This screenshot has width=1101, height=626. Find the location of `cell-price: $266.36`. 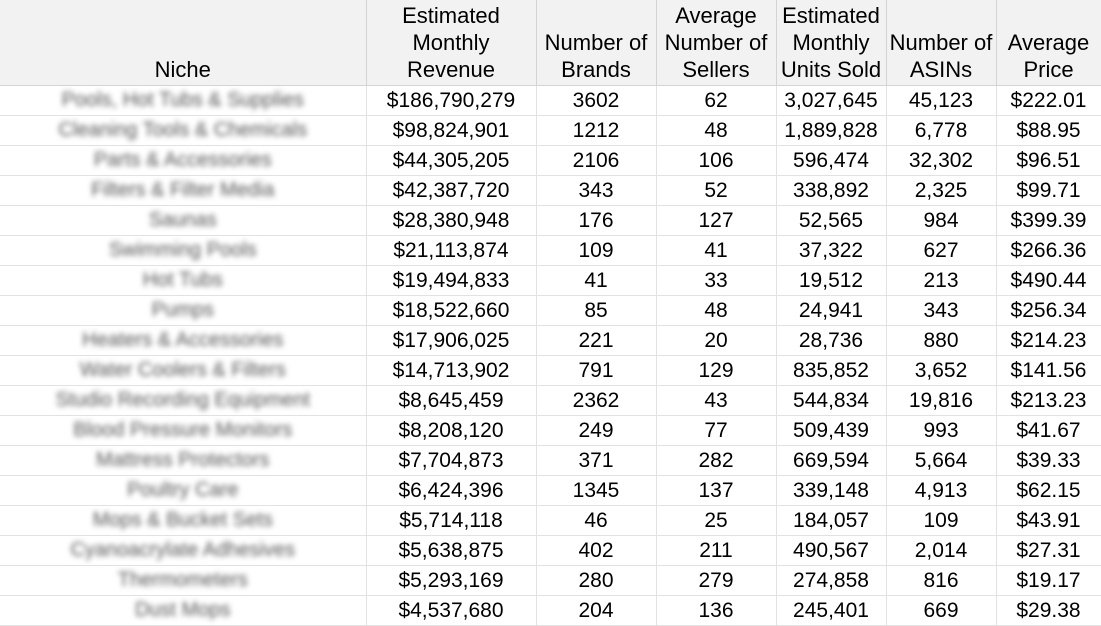

cell-price: $266.36 is located at coordinates (1048, 250).